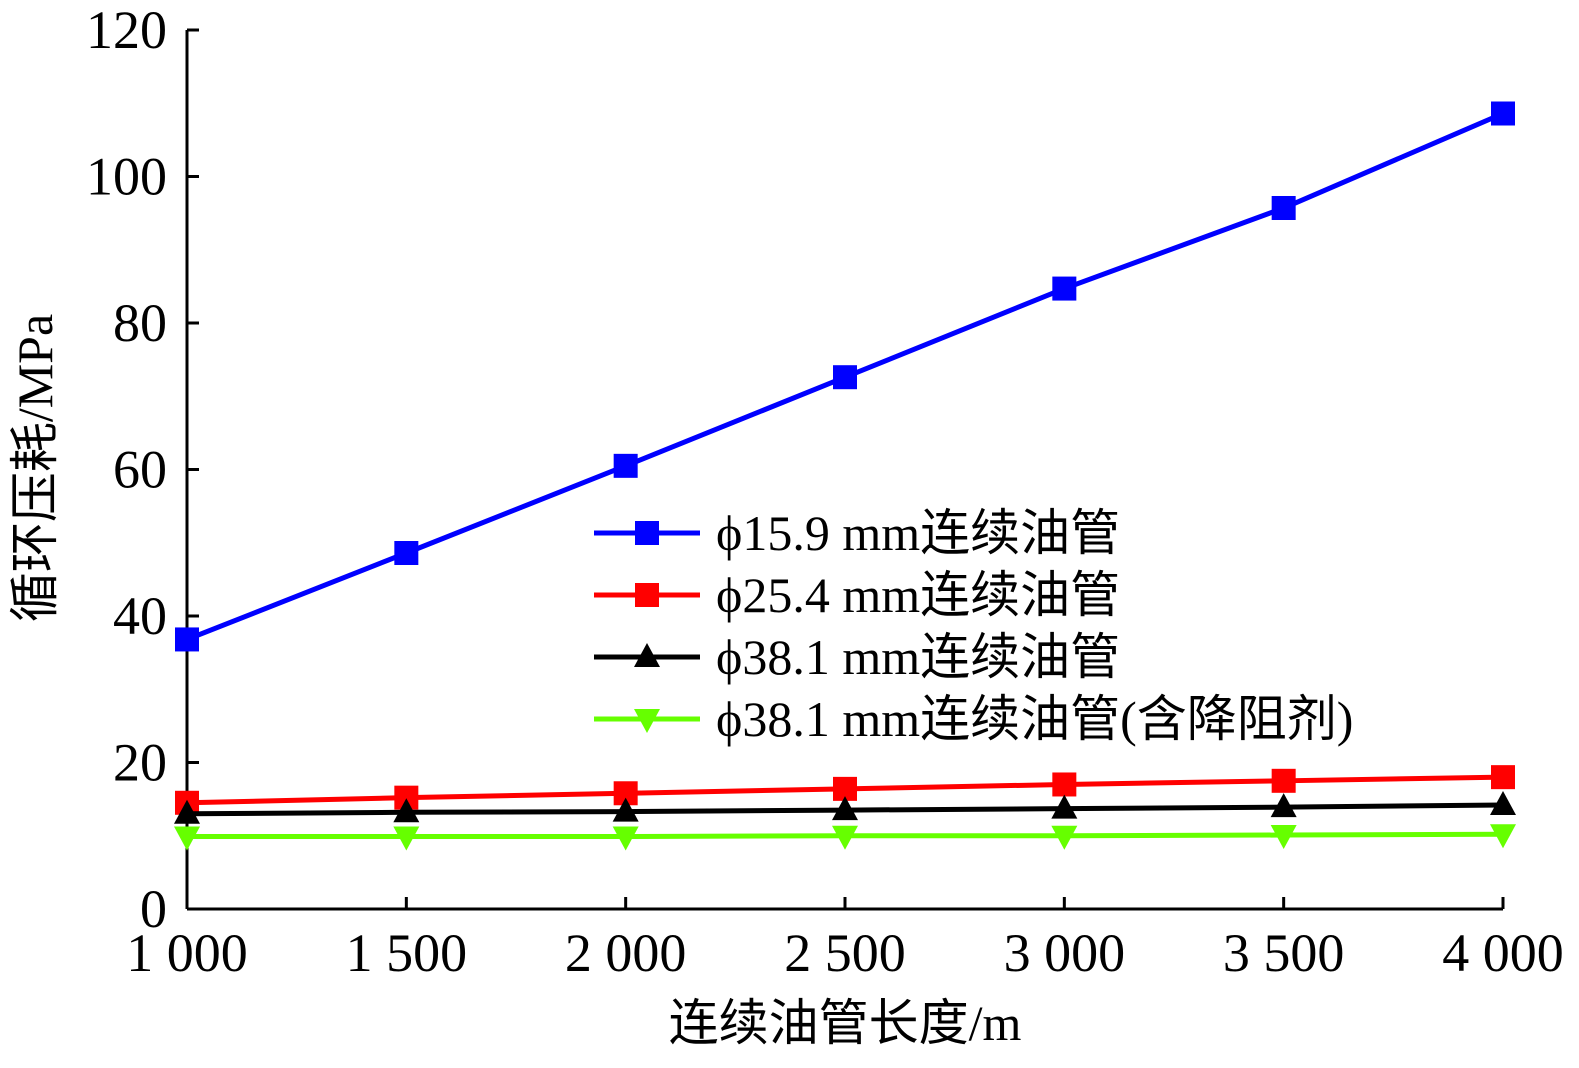  I want to click on y-axis-title: 循环压耗/MPa, so click(35, 468).